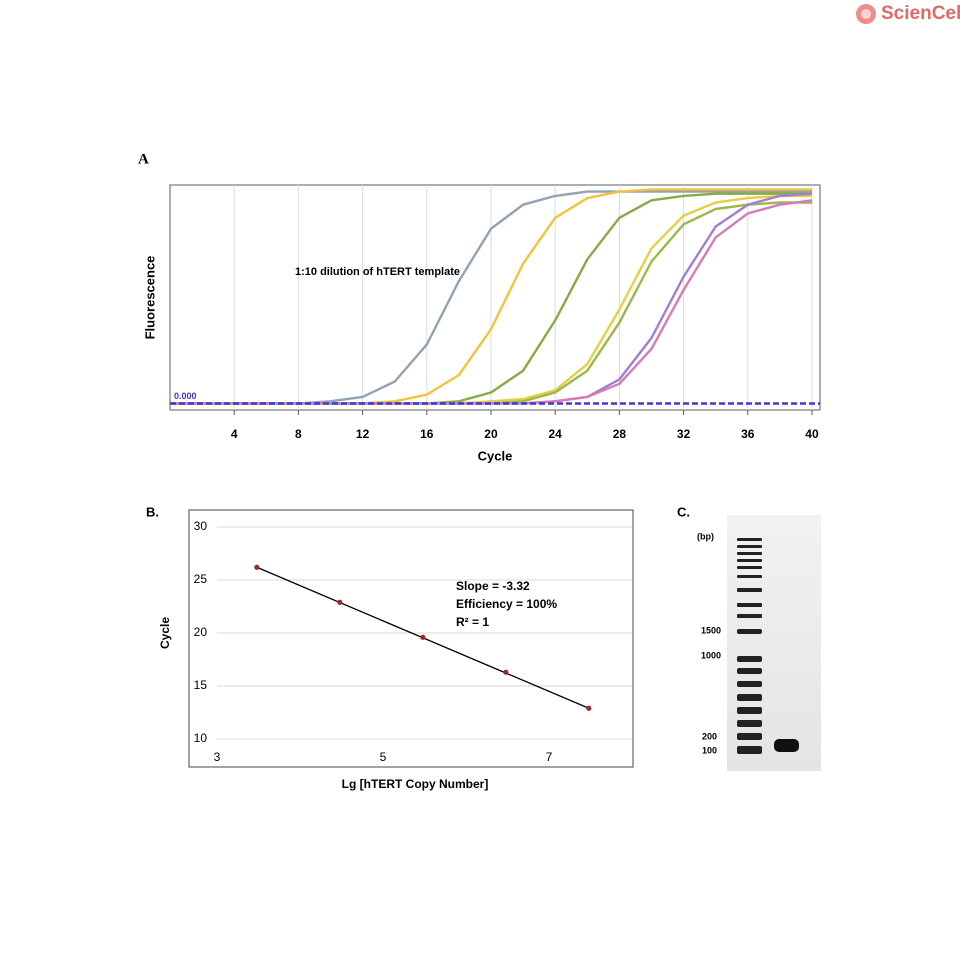 The width and height of the screenshot is (960, 965). Describe the element at coordinates (684, 434) in the screenshot. I see `x-tick-label: 32` at that location.